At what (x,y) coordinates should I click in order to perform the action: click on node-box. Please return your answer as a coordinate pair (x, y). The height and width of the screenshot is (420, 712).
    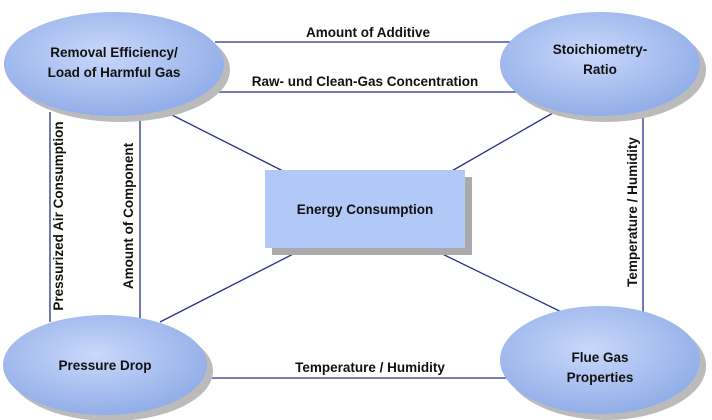
    Looking at the image, I should click on (365, 209).